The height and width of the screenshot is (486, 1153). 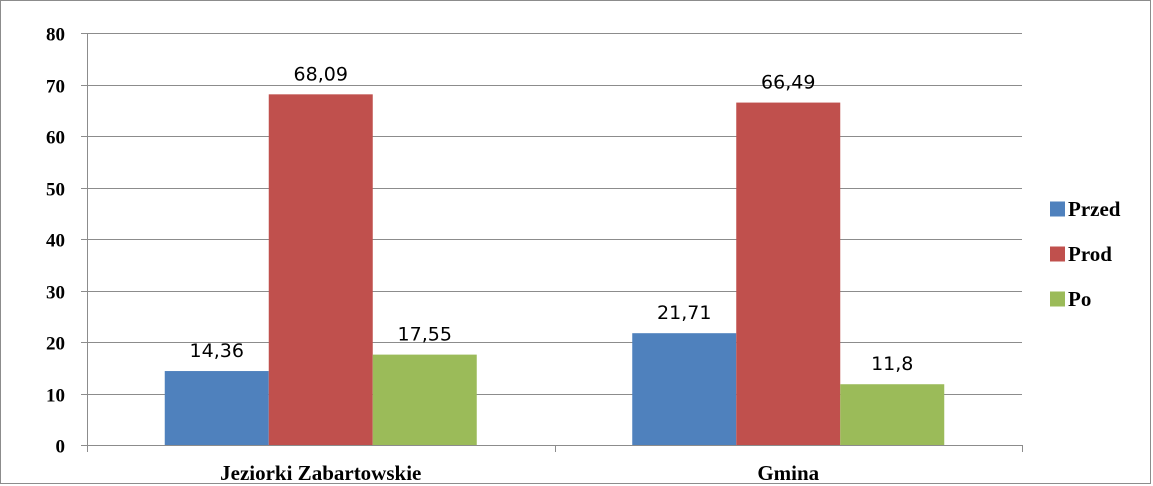 I want to click on data-label-po-0: 17,55, so click(x=425, y=335).